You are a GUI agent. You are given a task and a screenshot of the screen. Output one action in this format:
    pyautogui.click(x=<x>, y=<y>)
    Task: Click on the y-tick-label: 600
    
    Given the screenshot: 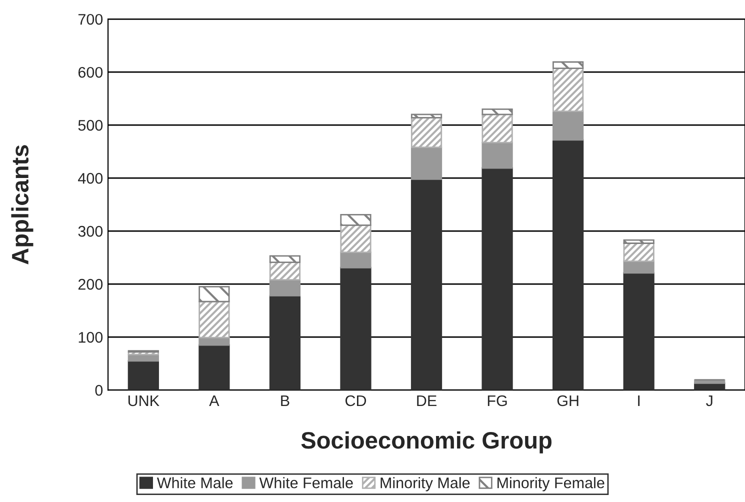 What is the action you would take?
    pyautogui.click(x=90, y=72)
    